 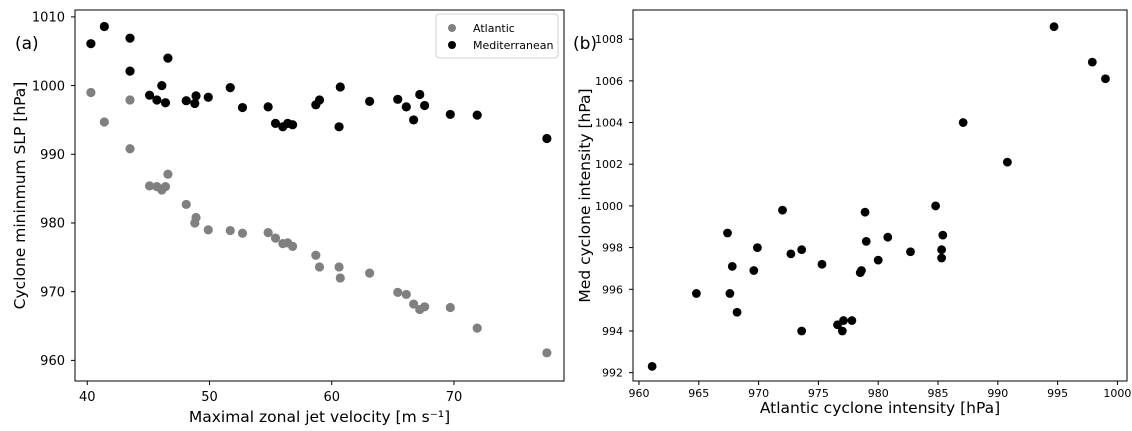 What do you see at coordinates (331, 397) in the screenshot?
I see `x-tick-label: 60` at bounding box center [331, 397].